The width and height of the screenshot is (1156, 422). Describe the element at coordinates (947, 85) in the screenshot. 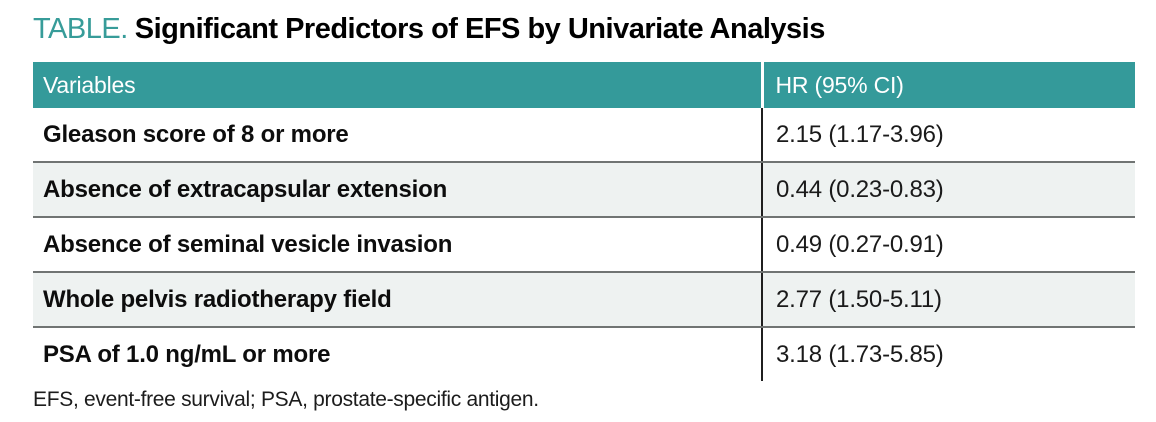

I see `column-header-hr: HR (95% CI)` at that location.